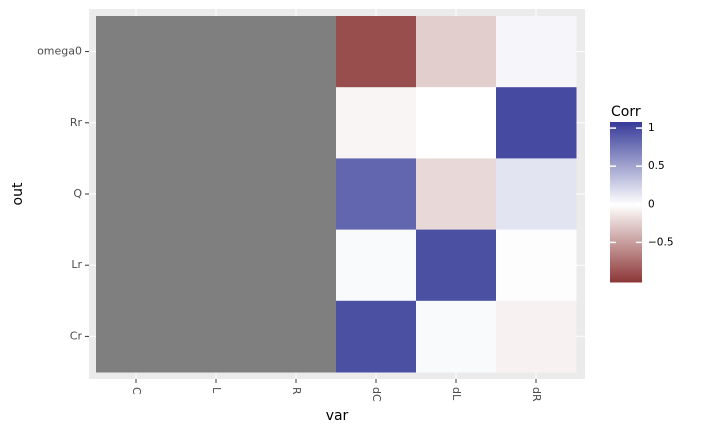 The image size is (703, 437). I want to click on y-tick-label: Lr, so click(76, 264).